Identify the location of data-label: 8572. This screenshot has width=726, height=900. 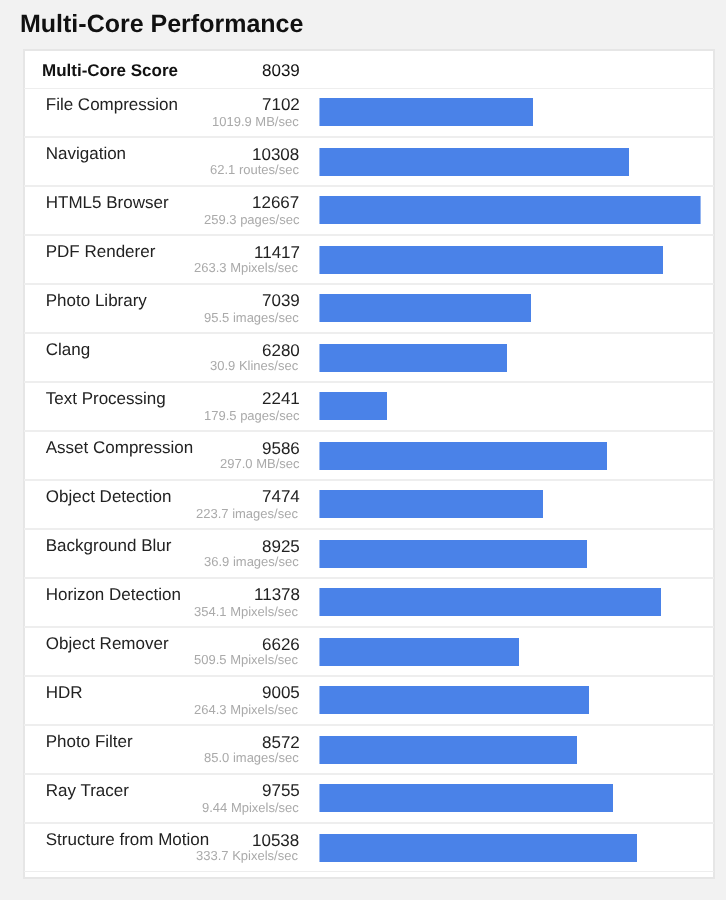
(281, 742).